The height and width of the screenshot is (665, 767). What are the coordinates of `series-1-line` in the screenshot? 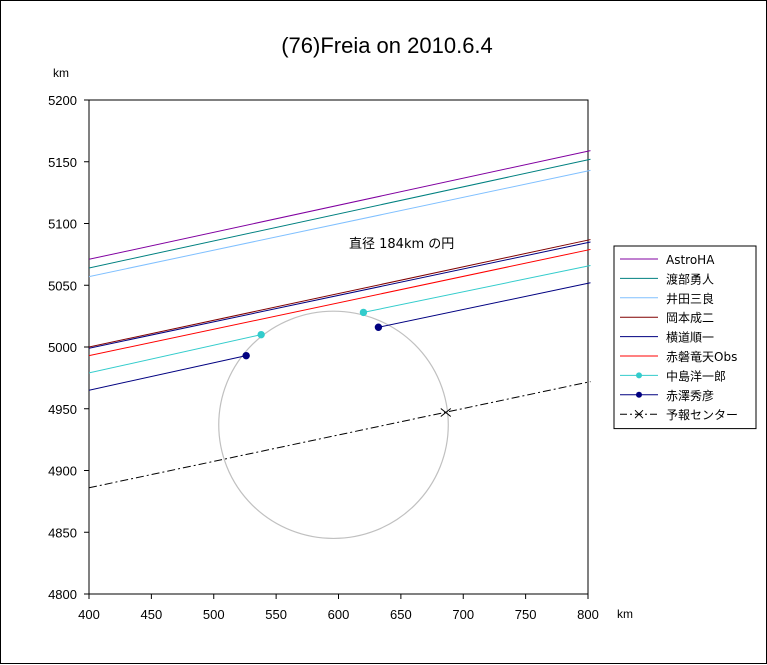 It's located at (340, 205).